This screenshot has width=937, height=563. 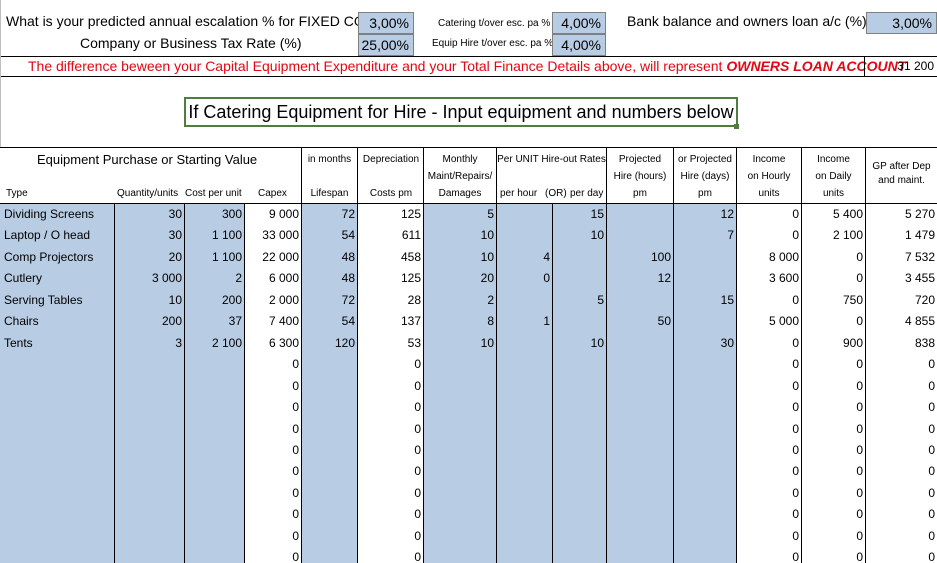 What do you see at coordinates (660, 256) in the screenshot?
I see `cell-ph: 100` at bounding box center [660, 256].